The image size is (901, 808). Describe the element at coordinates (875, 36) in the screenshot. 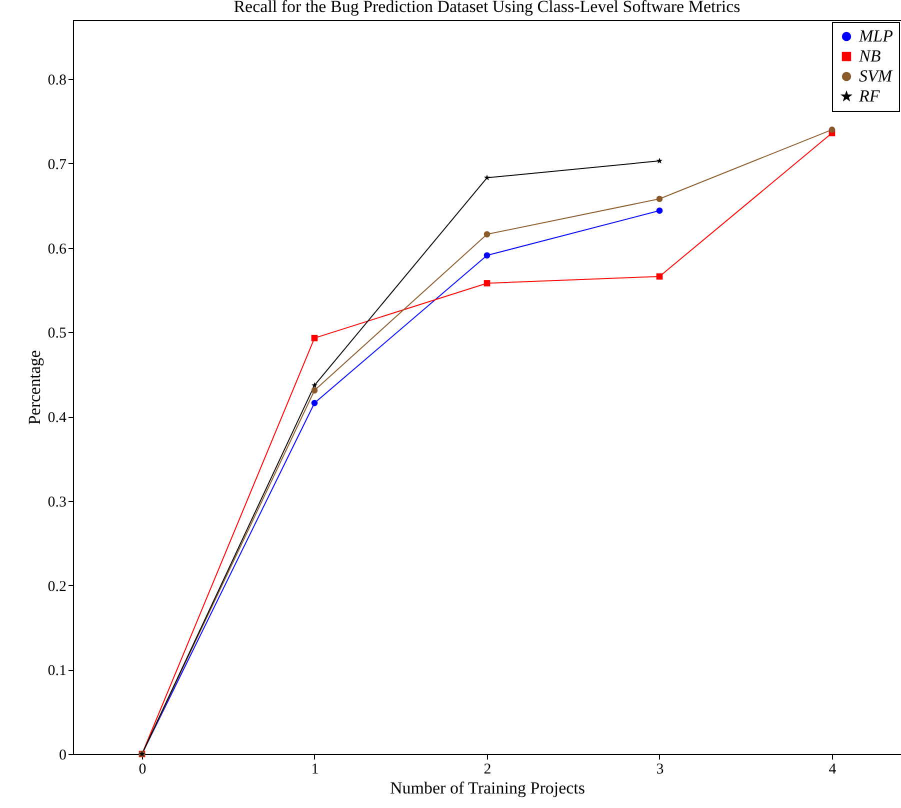

I see `legend-label: MLP` at that location.